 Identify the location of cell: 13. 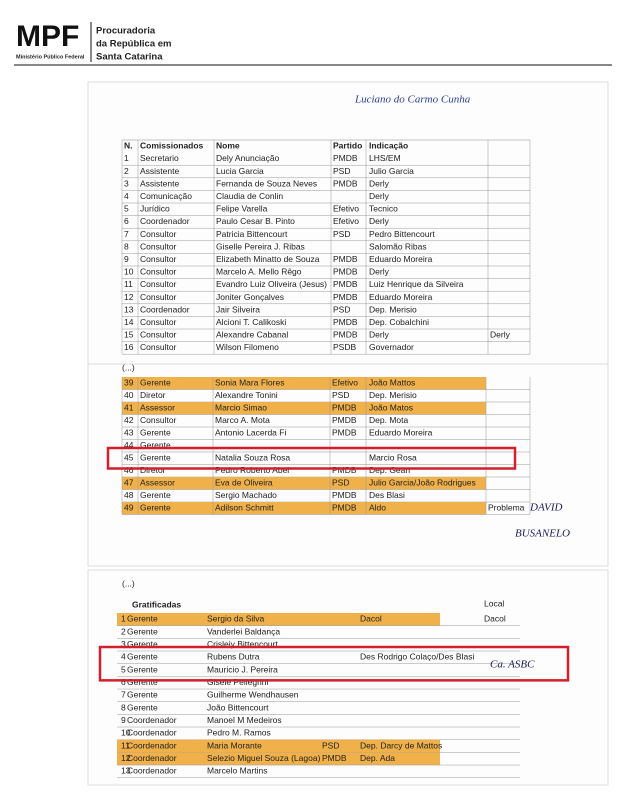
(126, 771).